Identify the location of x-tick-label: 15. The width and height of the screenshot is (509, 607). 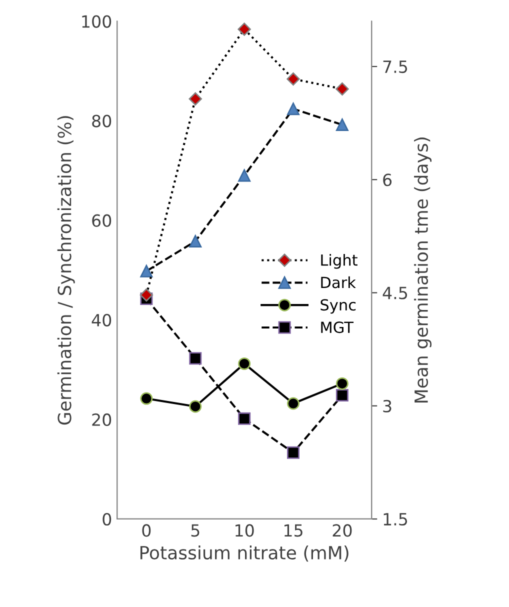
(293, 530).